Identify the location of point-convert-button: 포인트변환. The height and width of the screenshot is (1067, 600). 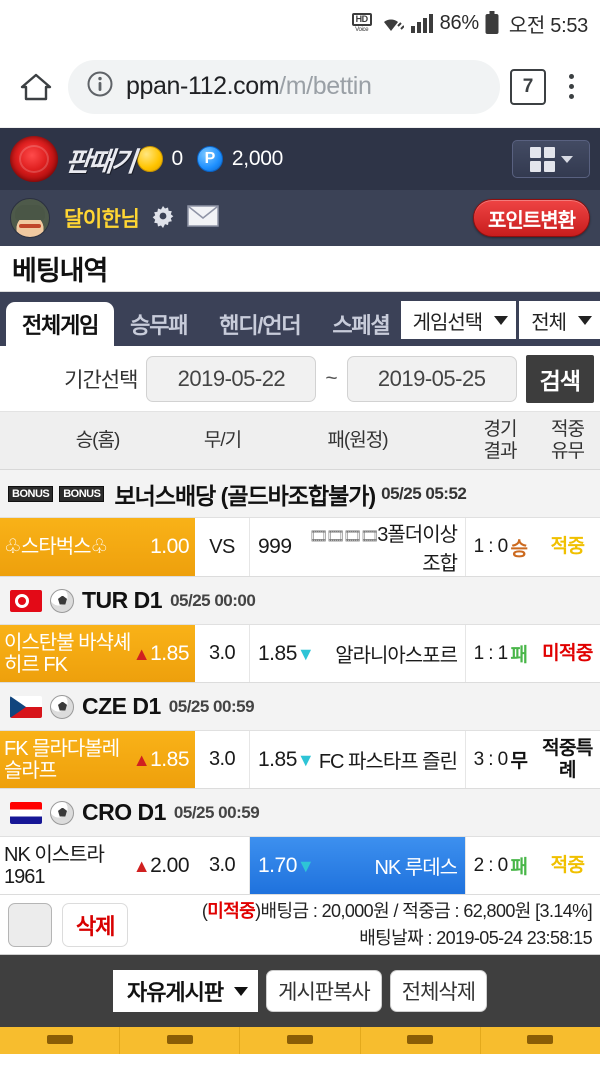
(531, 218).